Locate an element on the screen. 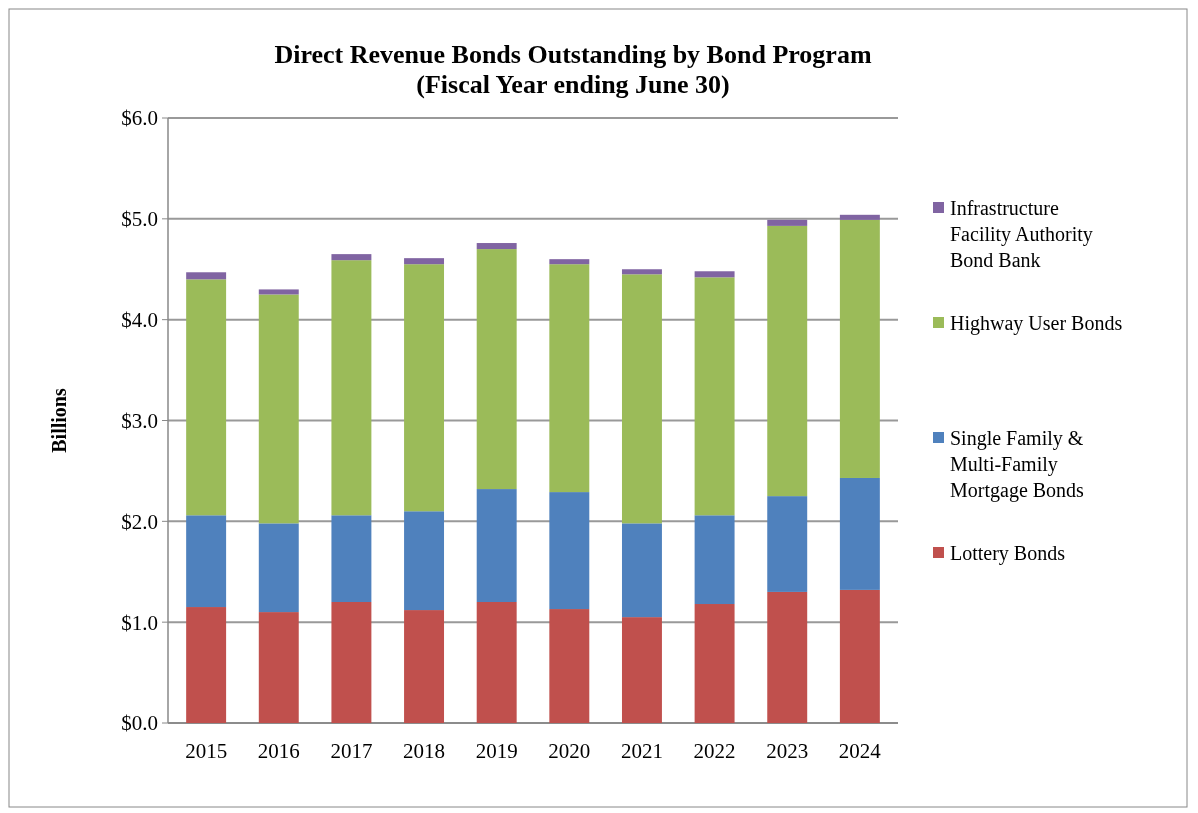 The height and width of the screenshot is (813, 1198). x-tick-label: 2021 is located at coordinates (641, 751).